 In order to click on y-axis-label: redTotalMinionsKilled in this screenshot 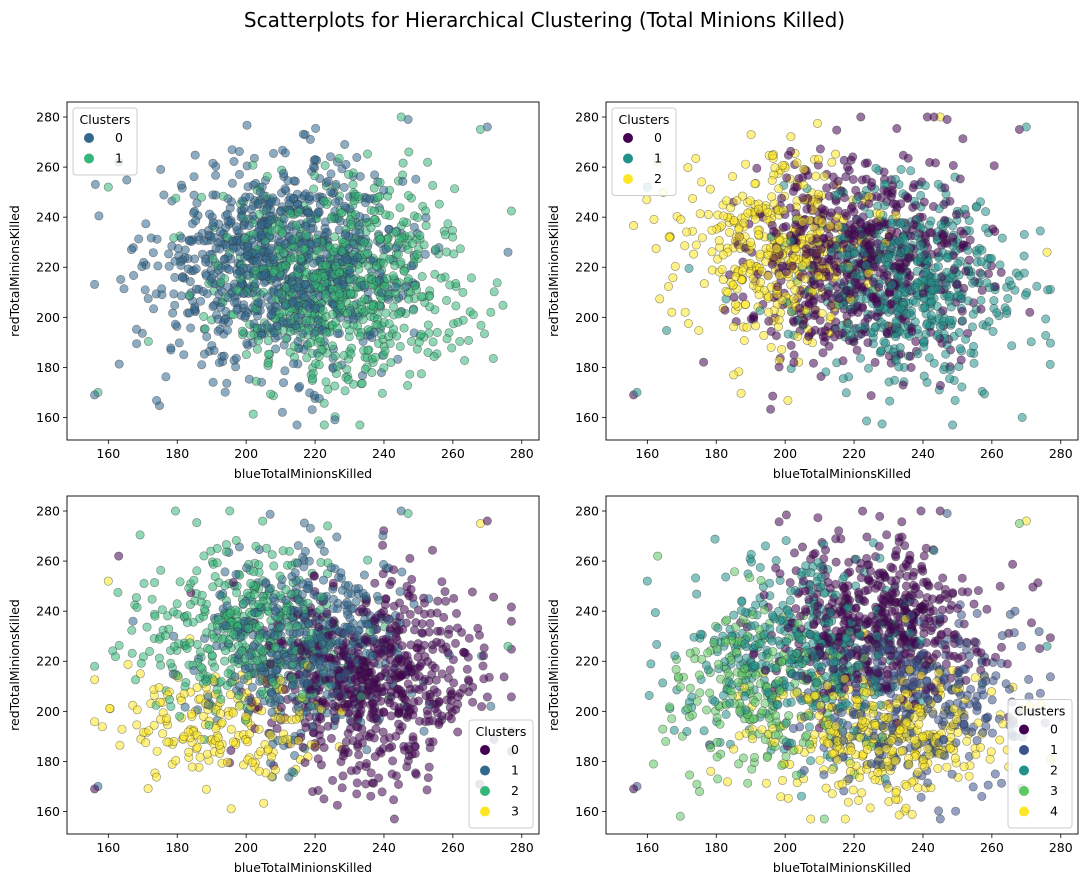, I will do `click(553, 271)`.